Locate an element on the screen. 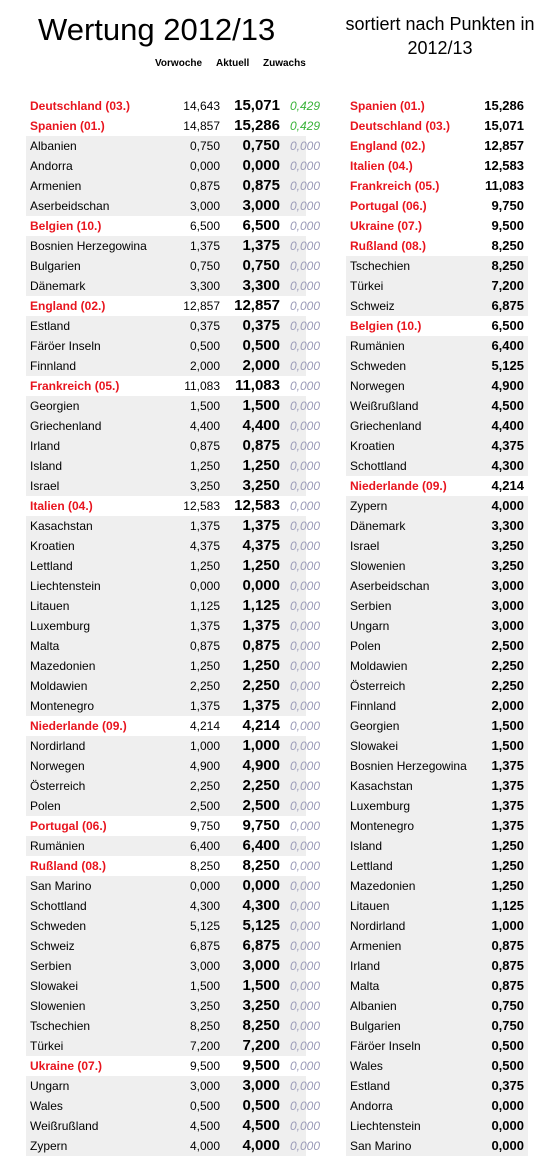  current-value: 1,375 is located at coordinates (261, 625).